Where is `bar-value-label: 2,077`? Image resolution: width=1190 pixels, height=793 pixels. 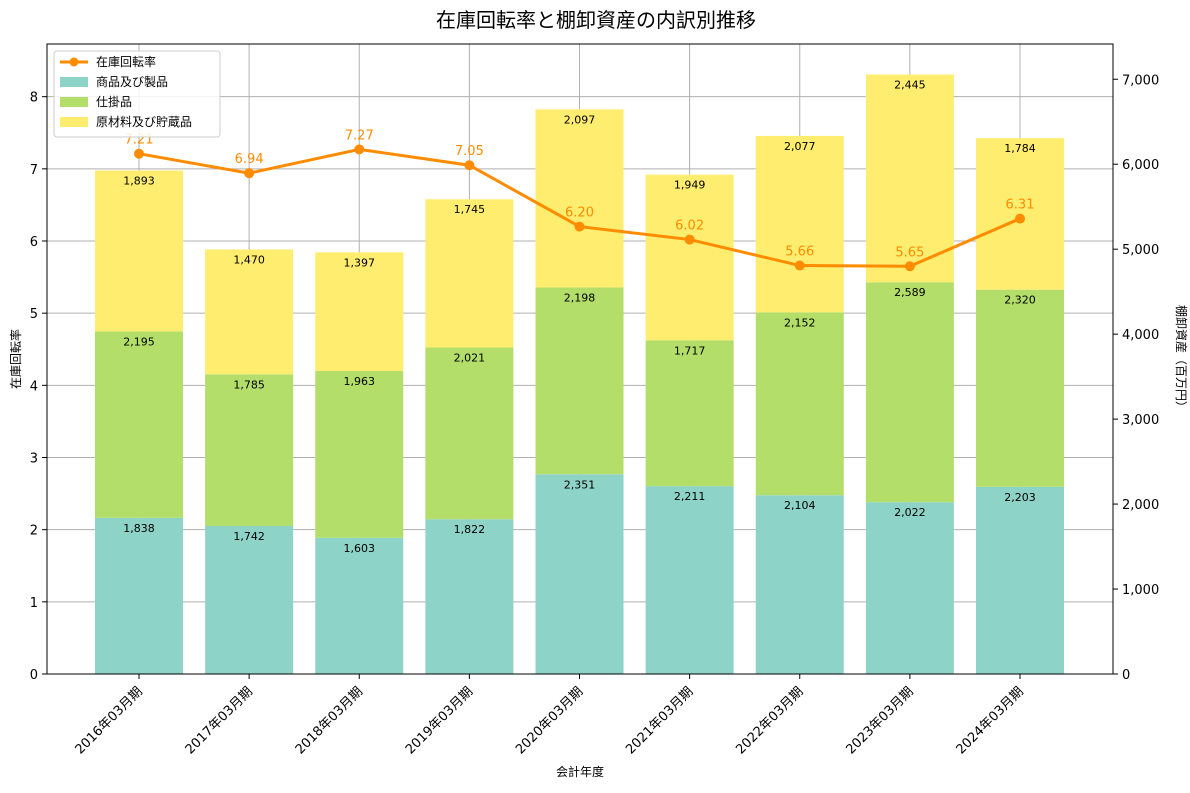 bar-value-label: 2,077 is located at coordinates (800, 146).